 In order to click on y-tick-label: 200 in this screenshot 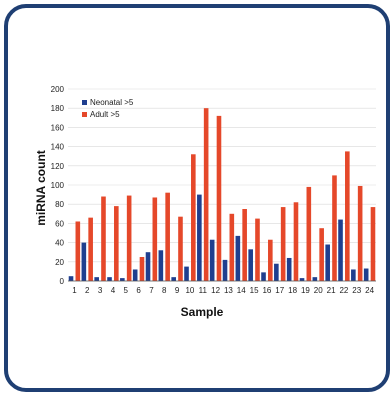, I will do `click(58, 89)`.